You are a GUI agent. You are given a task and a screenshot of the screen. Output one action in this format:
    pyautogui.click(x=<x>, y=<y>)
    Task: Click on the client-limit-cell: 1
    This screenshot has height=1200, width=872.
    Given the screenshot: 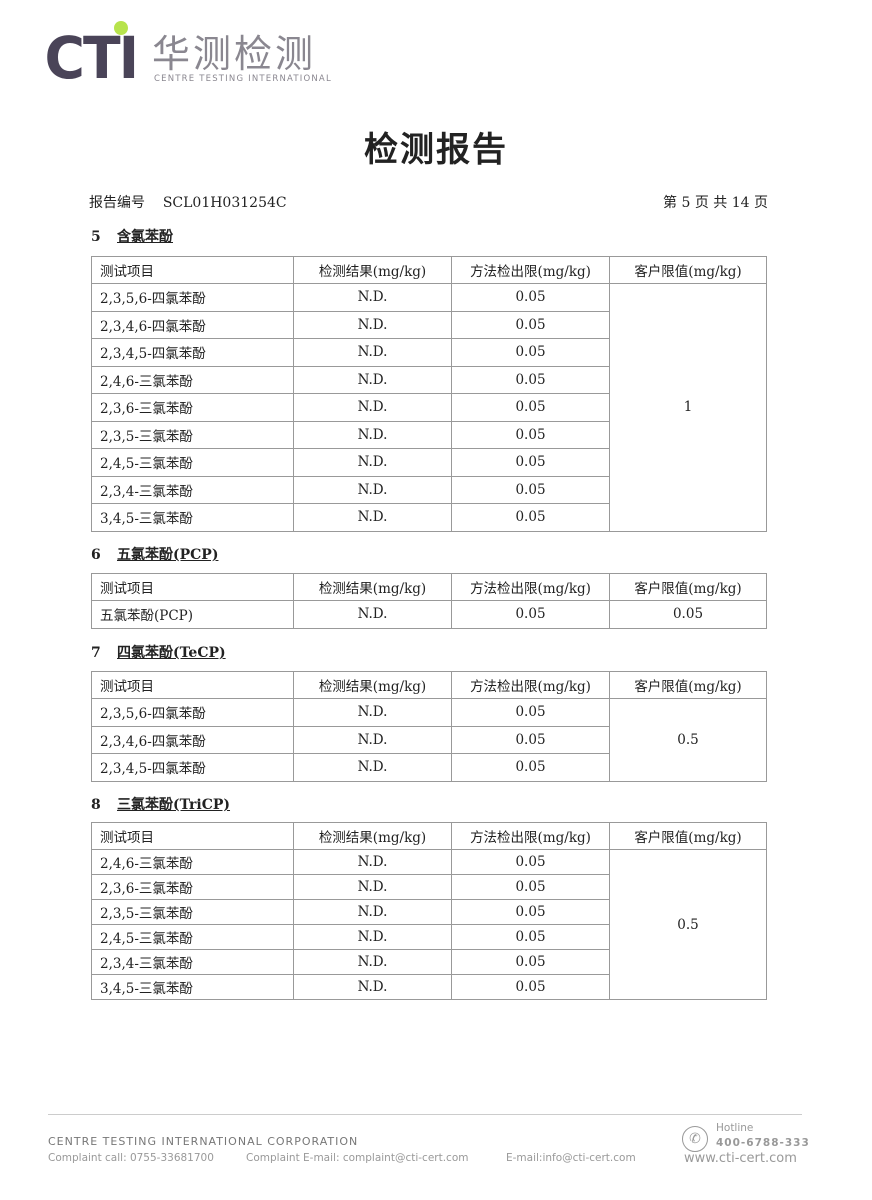 What is the action you would take?
    pyautogui.click(x=688, y=407)
    